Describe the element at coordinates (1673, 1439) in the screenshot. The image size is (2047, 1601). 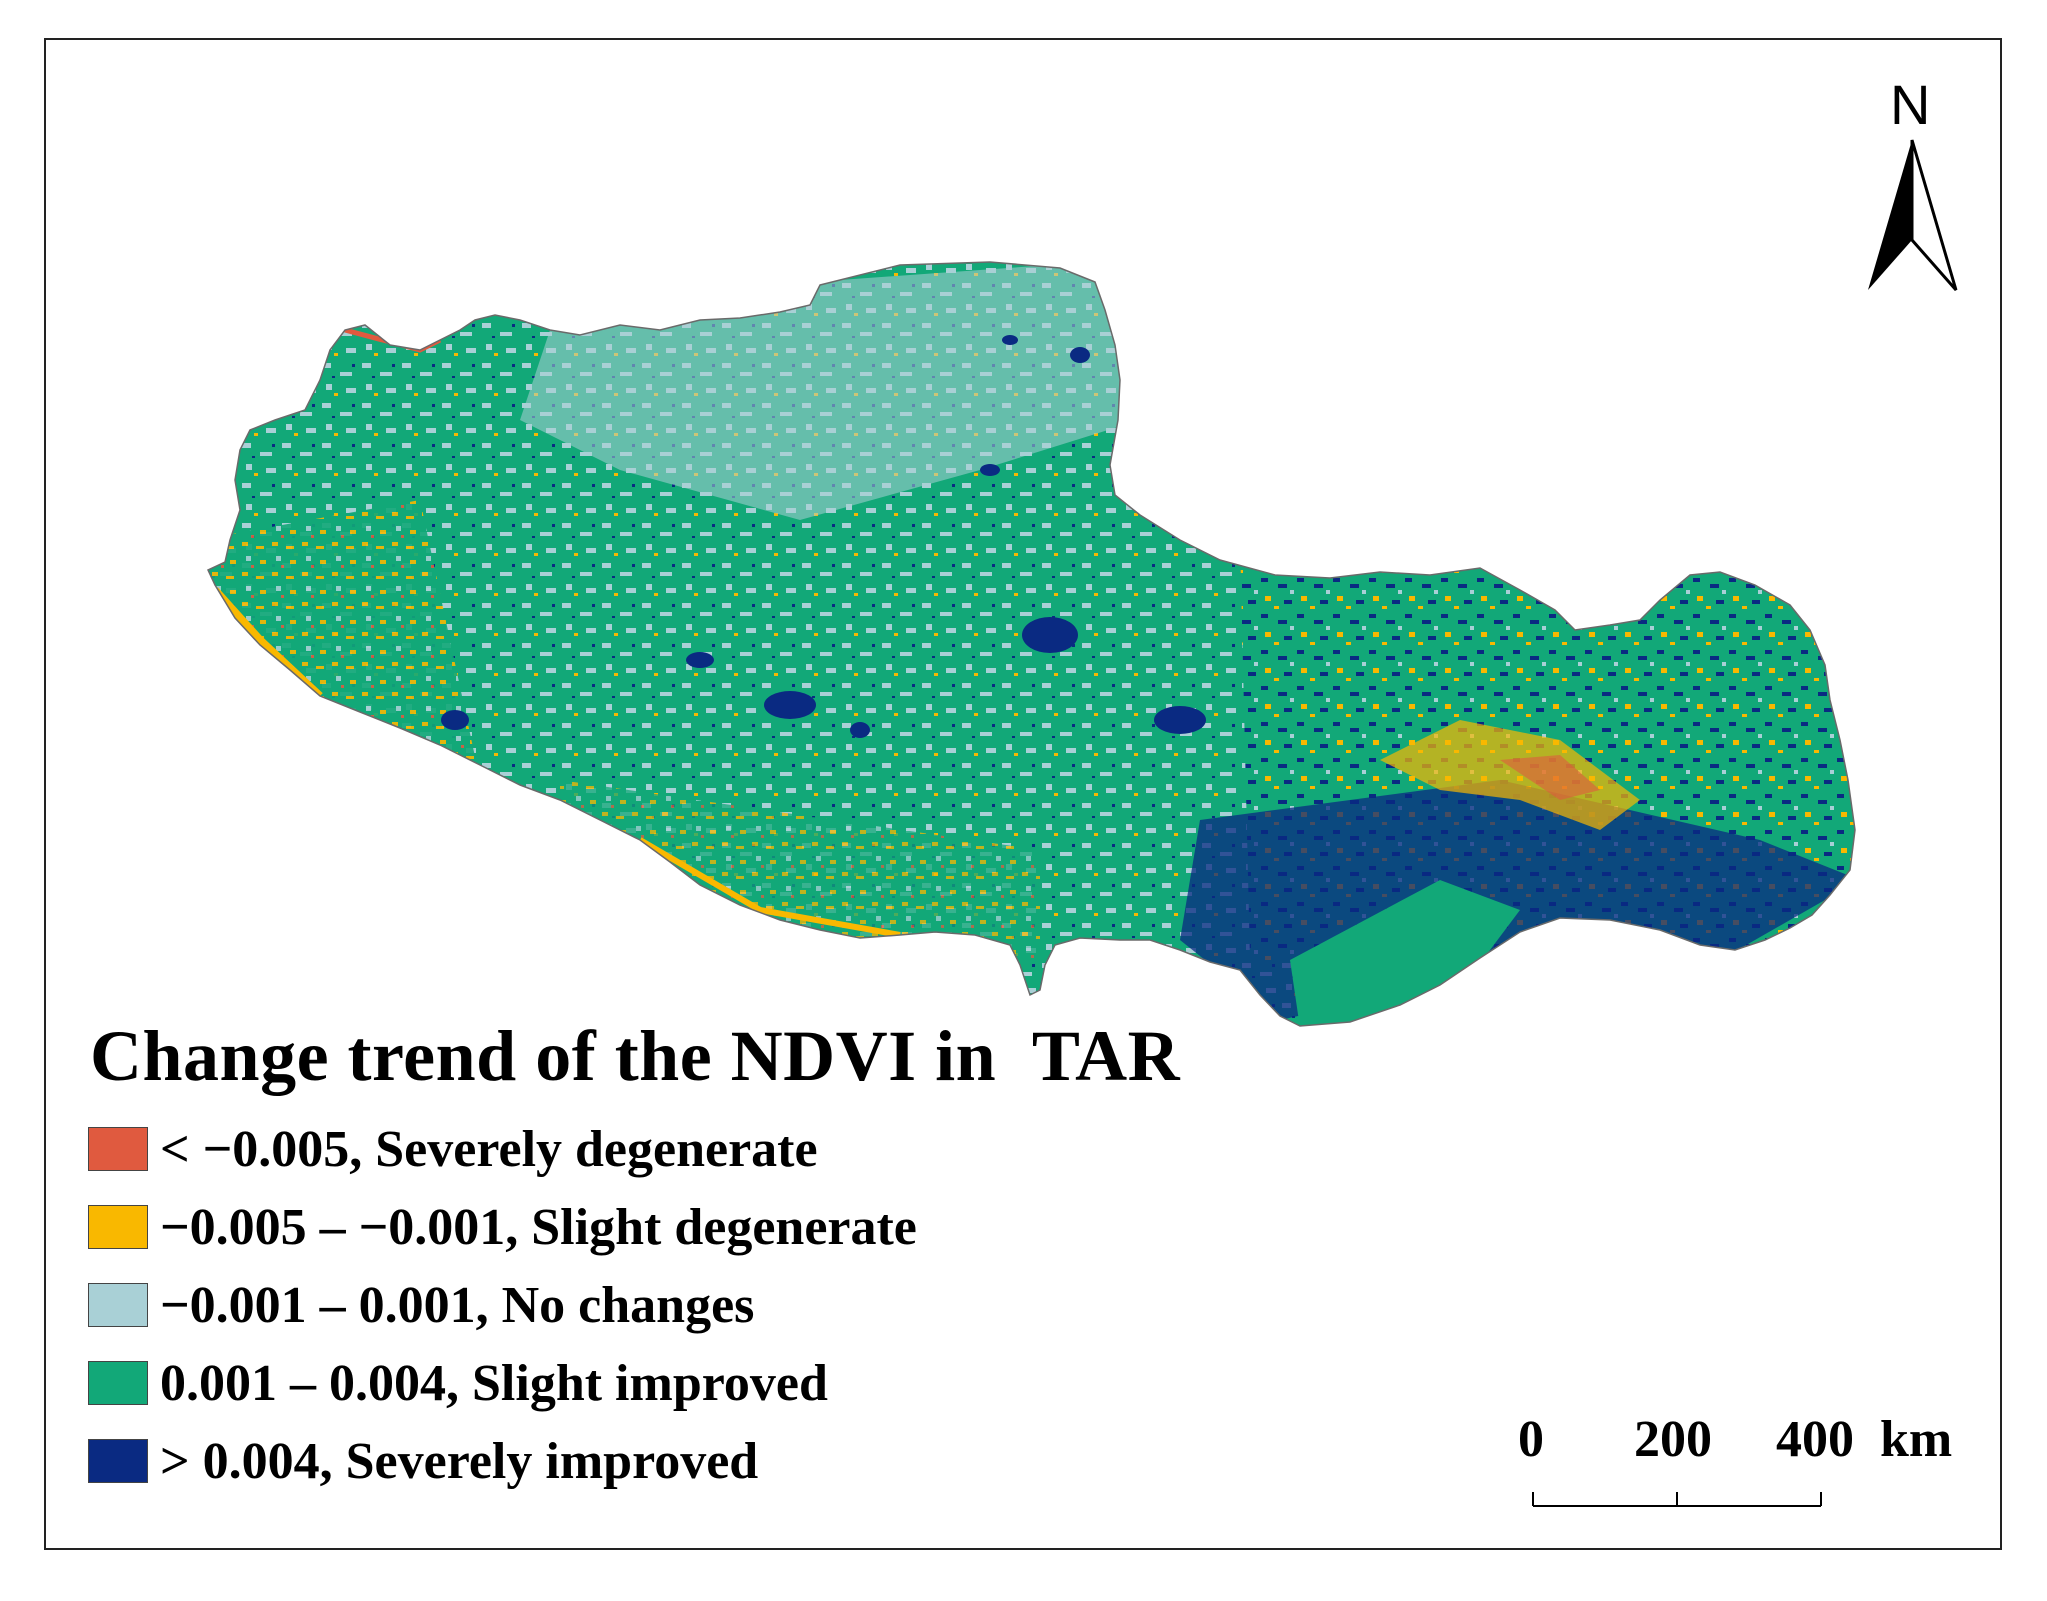
I see `scale-tick-200: 200` at that location.